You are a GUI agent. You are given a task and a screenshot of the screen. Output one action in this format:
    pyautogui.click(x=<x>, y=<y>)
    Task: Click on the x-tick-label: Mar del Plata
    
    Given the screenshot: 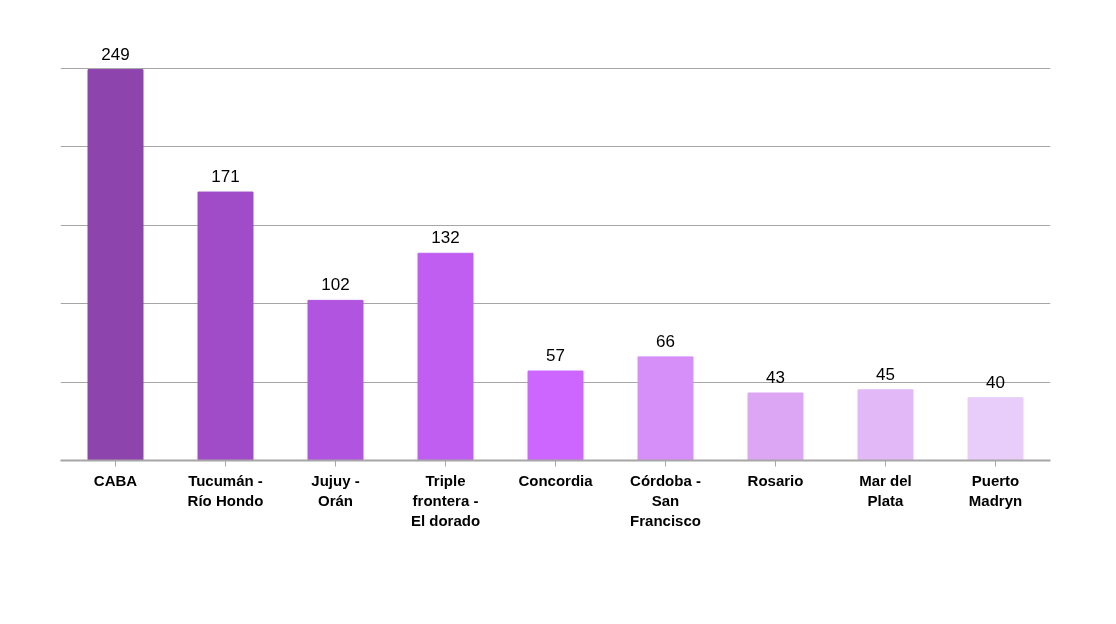 What is the action you would take?
    pyautogui.click(x=885, y=490)
    